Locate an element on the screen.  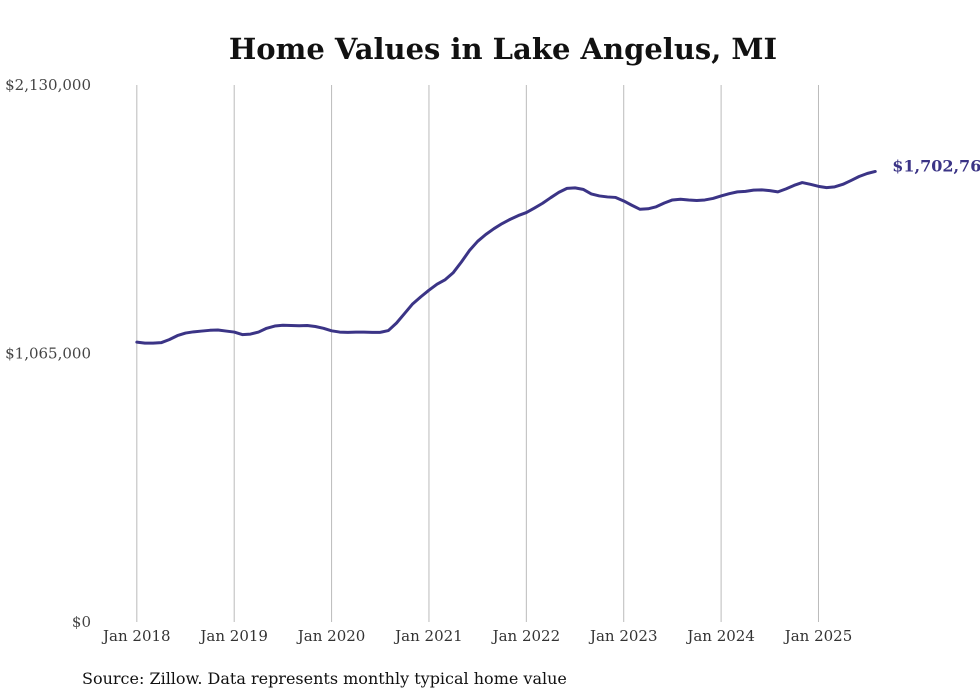
x-tick-label: Jan 2019 is located at coordinates (233, 636).